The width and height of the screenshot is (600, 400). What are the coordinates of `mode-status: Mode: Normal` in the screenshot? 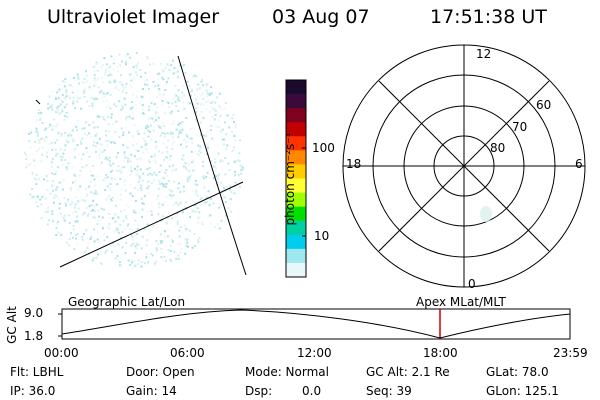 It's located at (287, 372).